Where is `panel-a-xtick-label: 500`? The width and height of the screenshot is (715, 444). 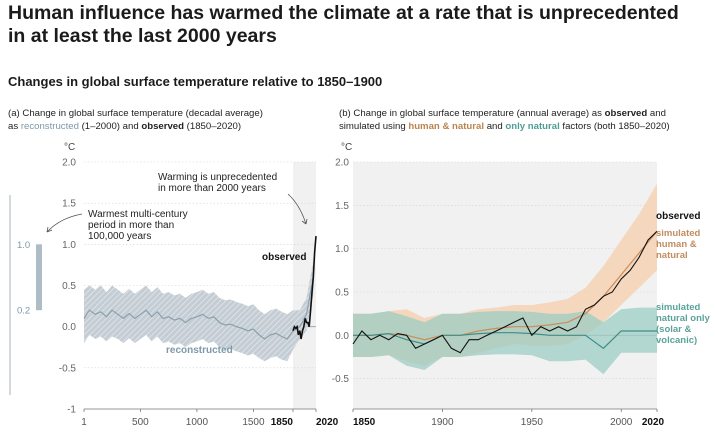 panel-a-xtick-label: 500 is located at coordinates (140, 422).